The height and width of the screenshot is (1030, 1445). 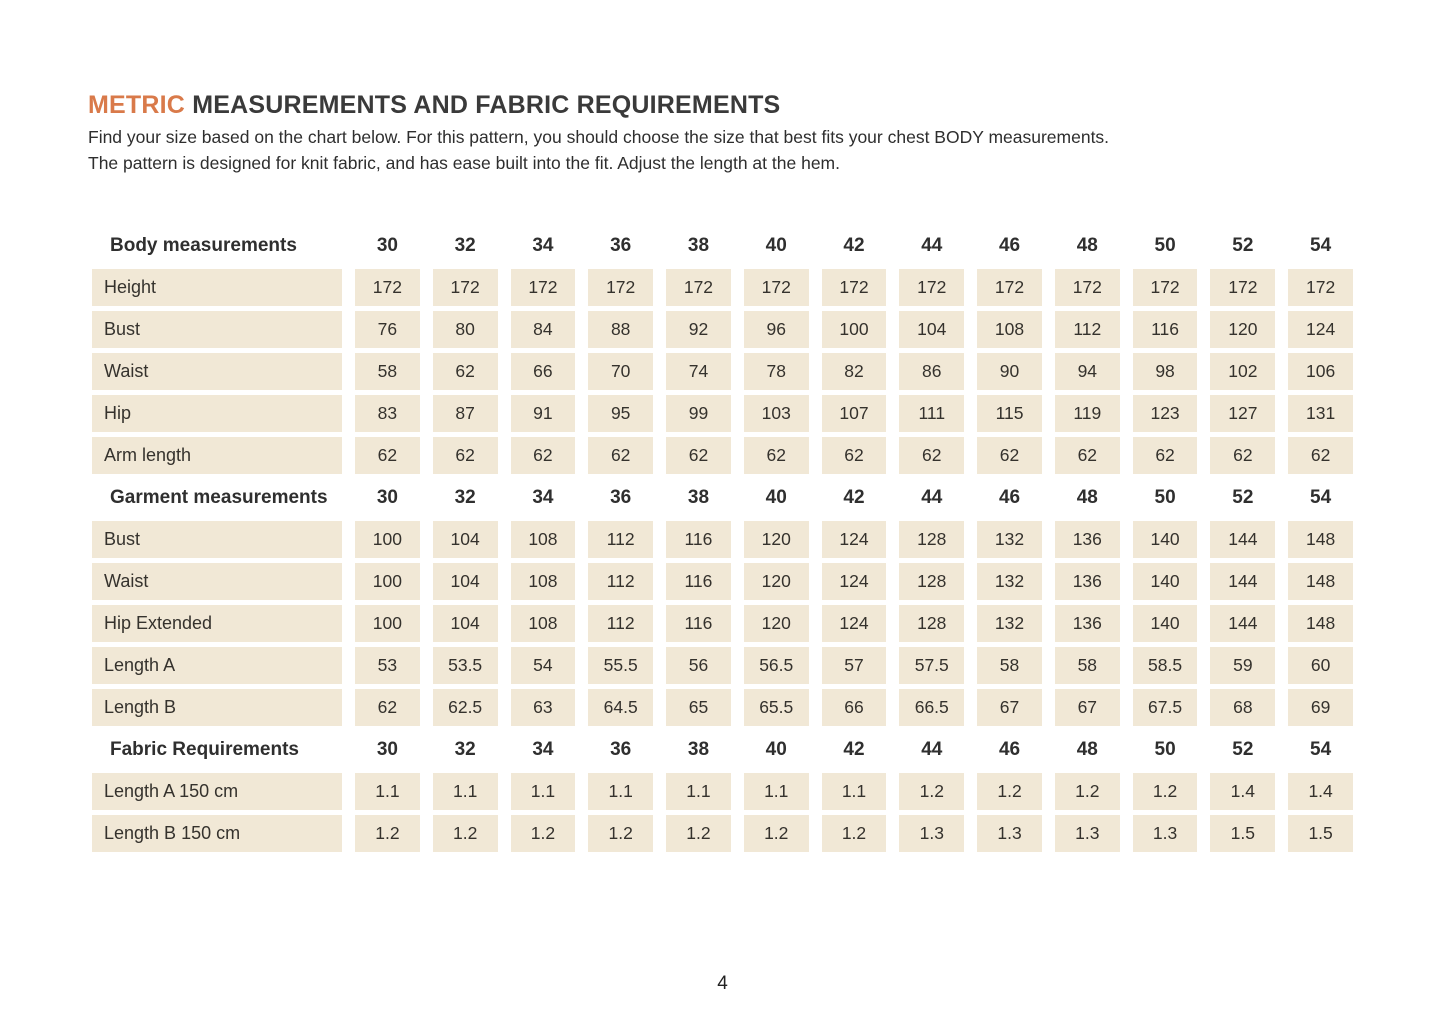 I want to click on size-header-48: 48, so click(x=1087, y=497).